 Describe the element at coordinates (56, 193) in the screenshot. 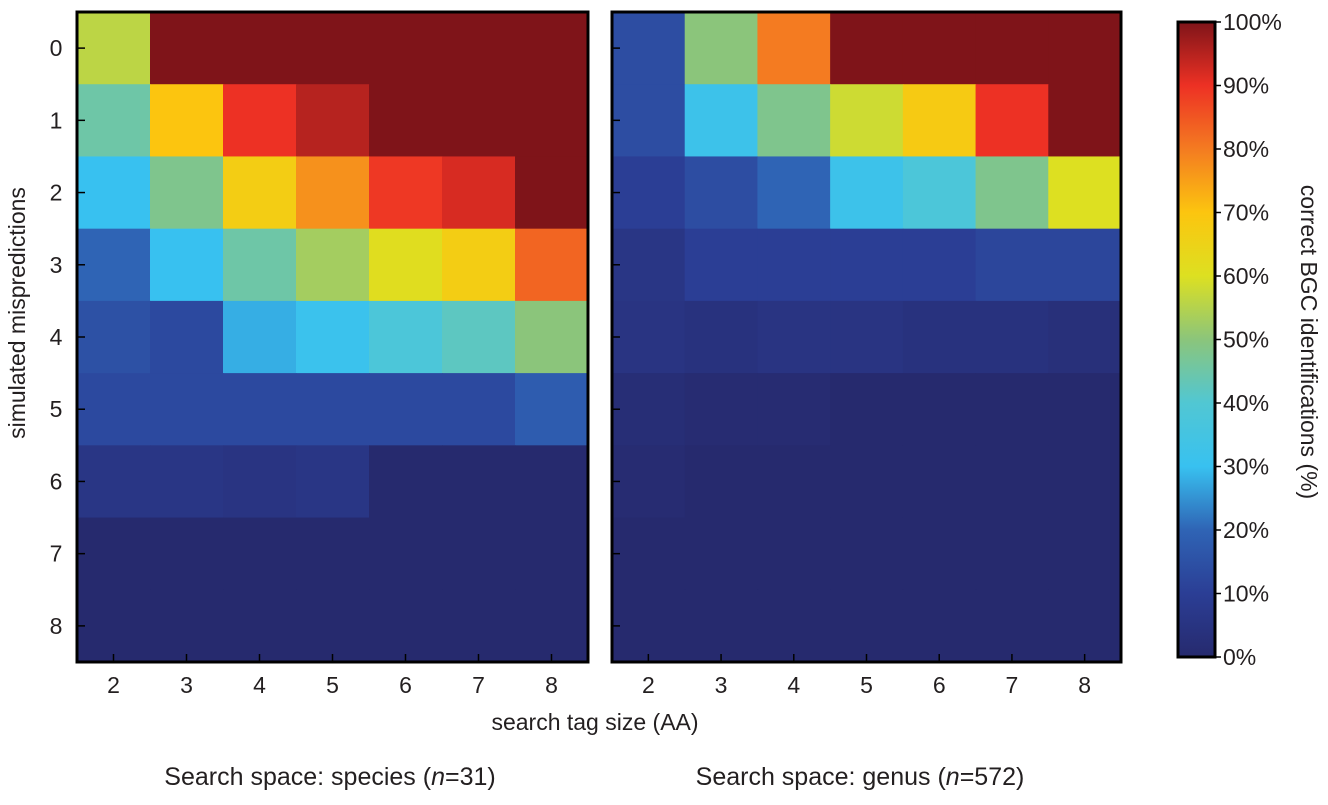

I see `y-tick-label: 2` at that location.